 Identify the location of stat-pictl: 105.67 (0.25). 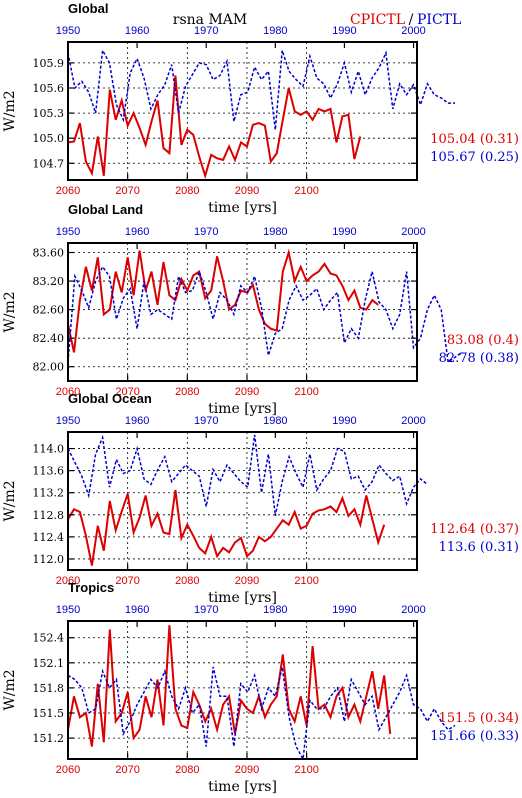
(474, 157).